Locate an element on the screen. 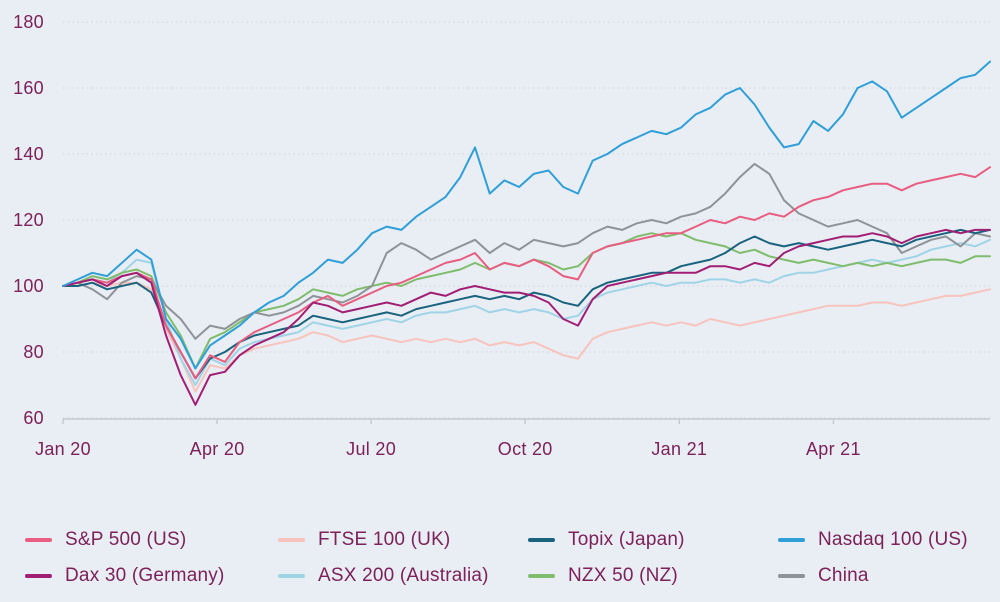 The height and width of the screenshot is (602, 1000). x-axis-label-jan-20: Jan 20 is located at coordinates (63, 449).